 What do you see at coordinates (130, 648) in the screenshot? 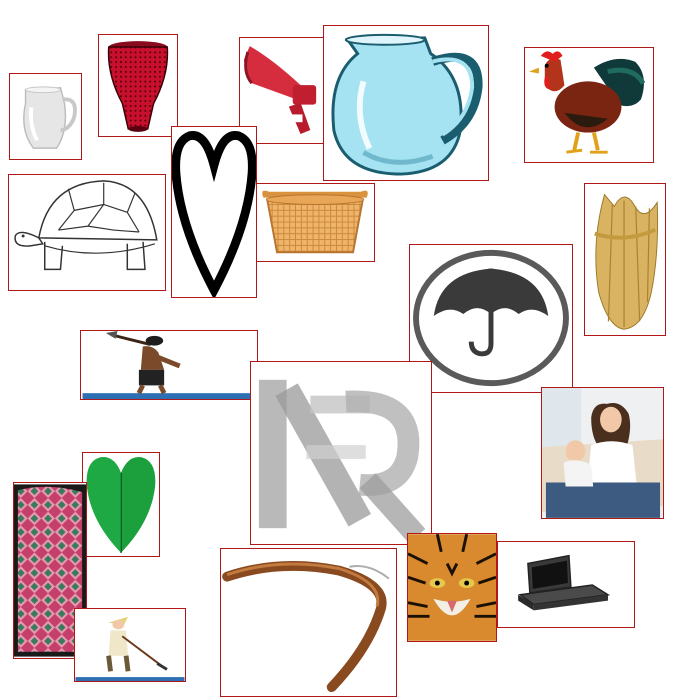
I see `farmer-icon` at bounding box center [130, 648].